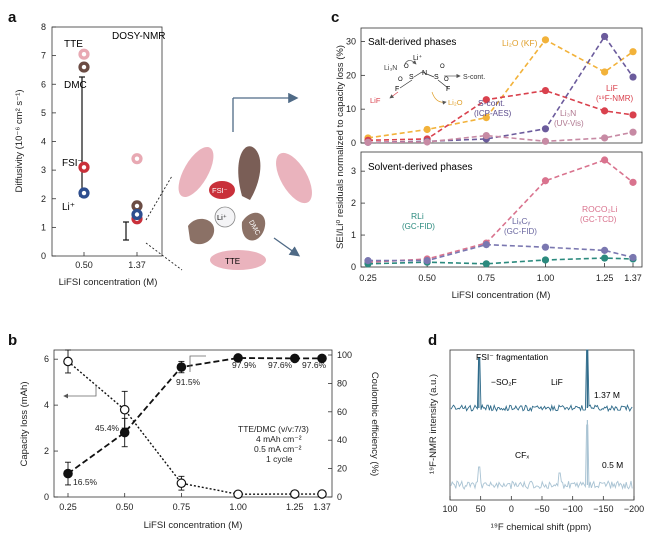  I want to click on panel-b-frame, so click(193, 423).